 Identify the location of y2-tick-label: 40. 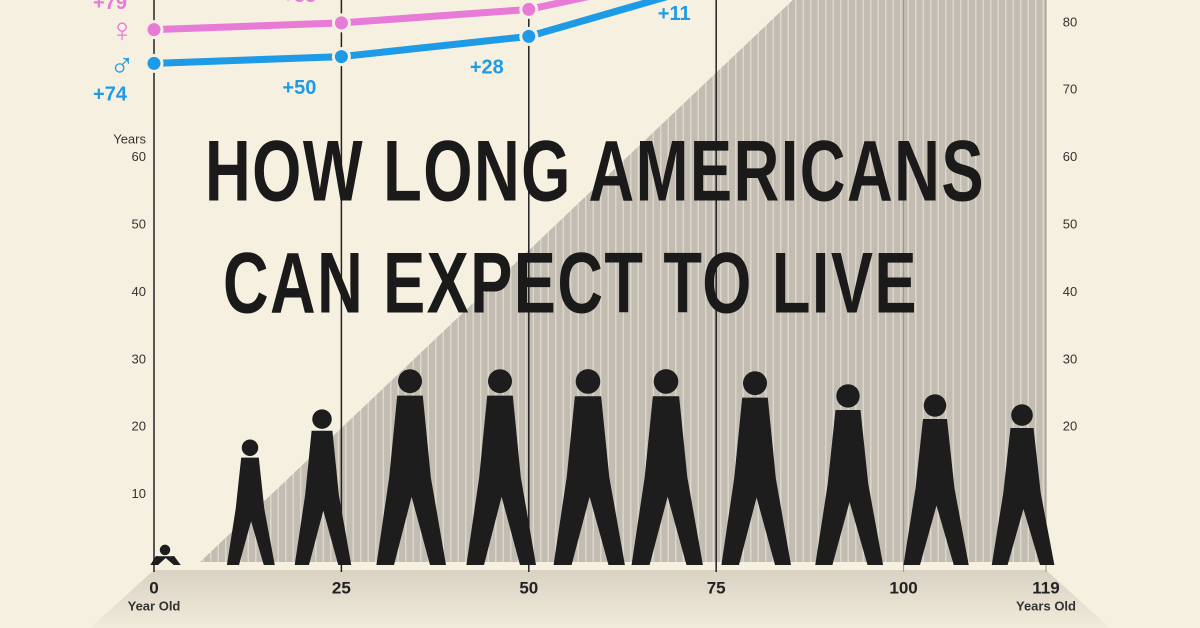
(1070, 291).